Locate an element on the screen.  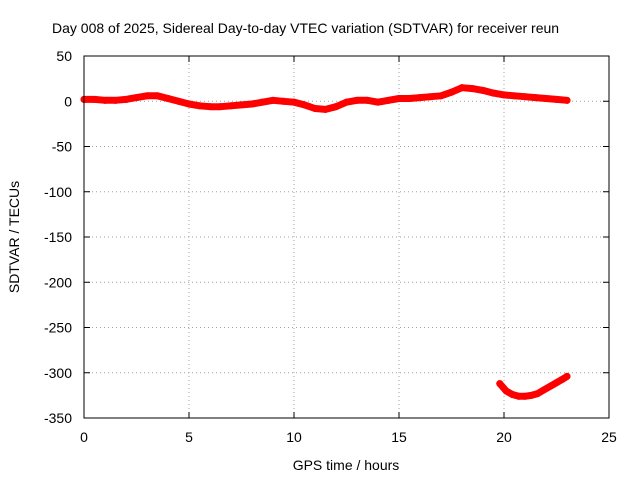
x-tick-label: 20 is located at coordinates (504, 437).